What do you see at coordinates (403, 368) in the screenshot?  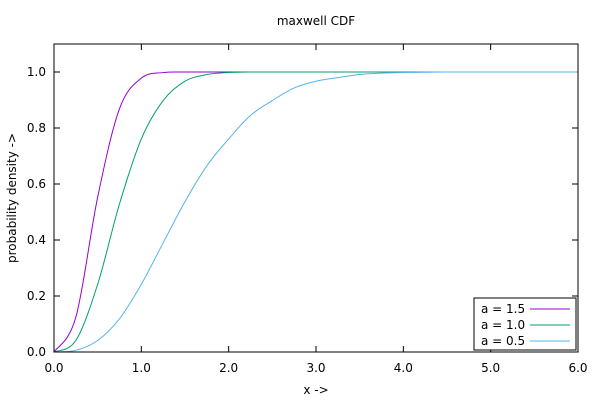 I see `x-tick-label: 4.0` at bounding box center [403, 368].